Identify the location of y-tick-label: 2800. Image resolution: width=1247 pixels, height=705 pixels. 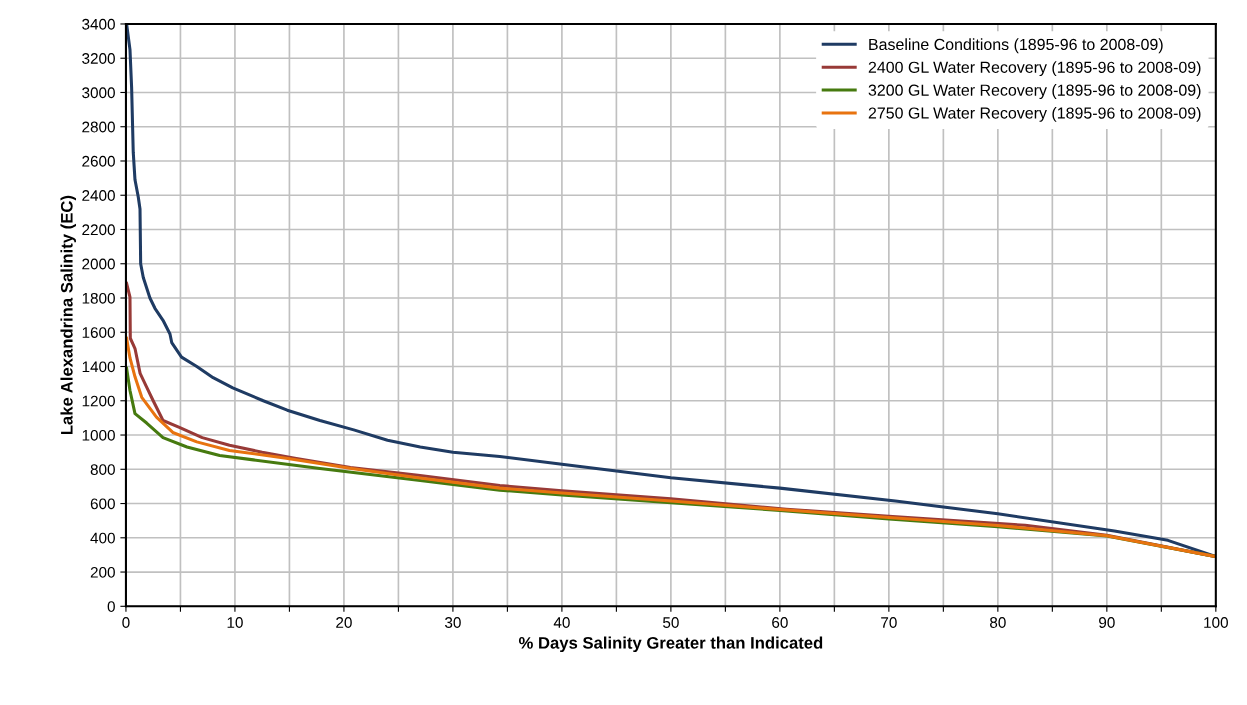
(98, 127).